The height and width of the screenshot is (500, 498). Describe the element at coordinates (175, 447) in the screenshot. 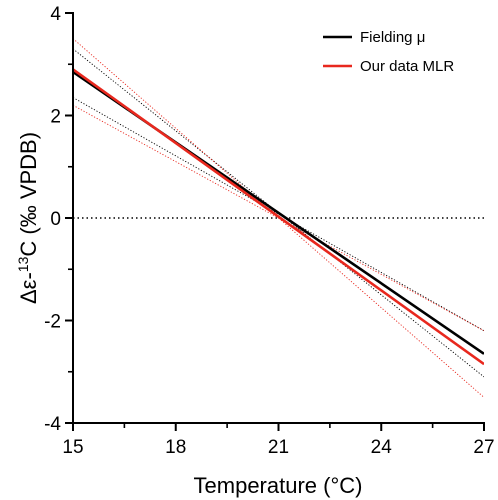

I see `x-tick-label-1: 18` at that location.